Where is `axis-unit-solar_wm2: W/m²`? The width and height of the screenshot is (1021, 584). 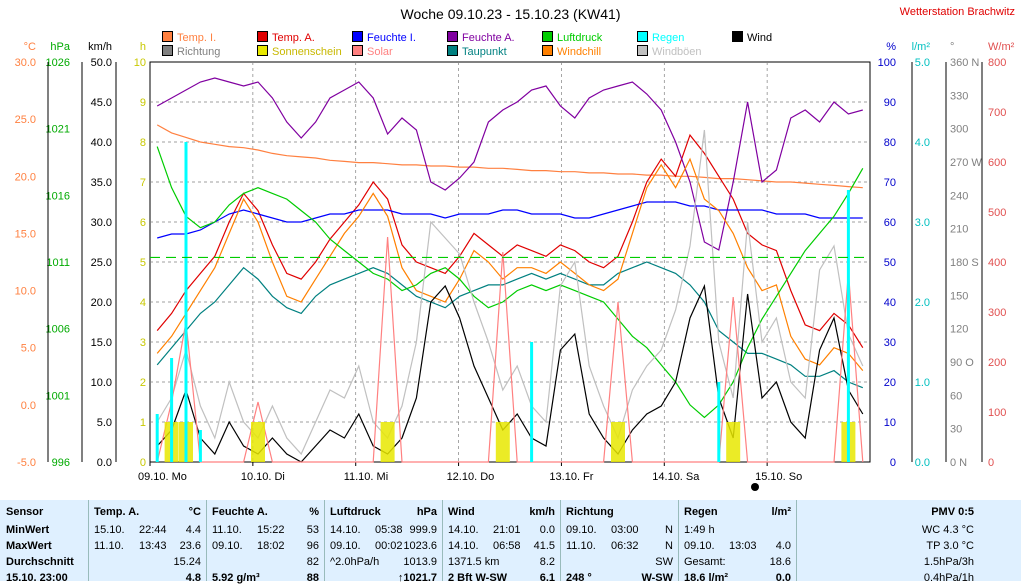 axis-unit-solar_wm2: W/m² is located at coordinates (1001, 47).